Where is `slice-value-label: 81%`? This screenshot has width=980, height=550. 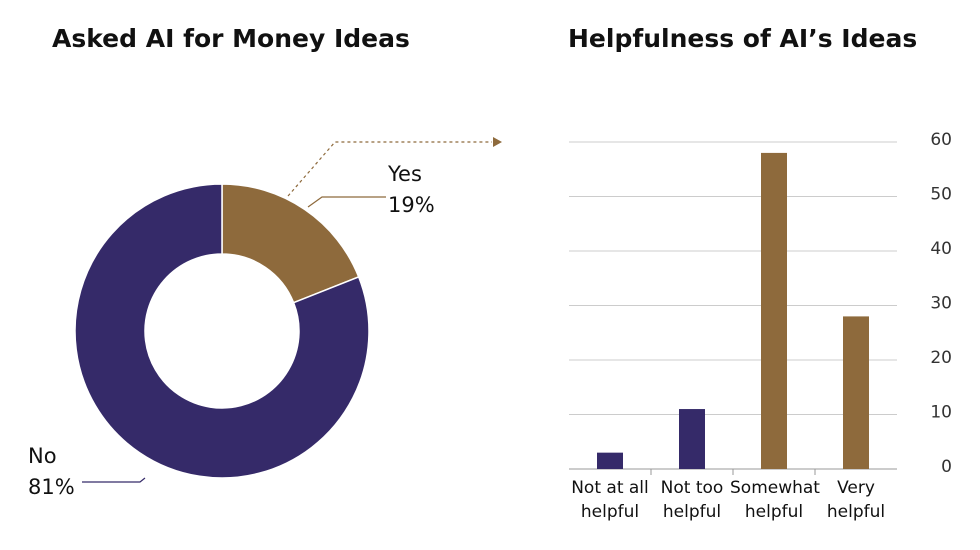
slice-value-label: 81% is located at coordinates (51, 487).